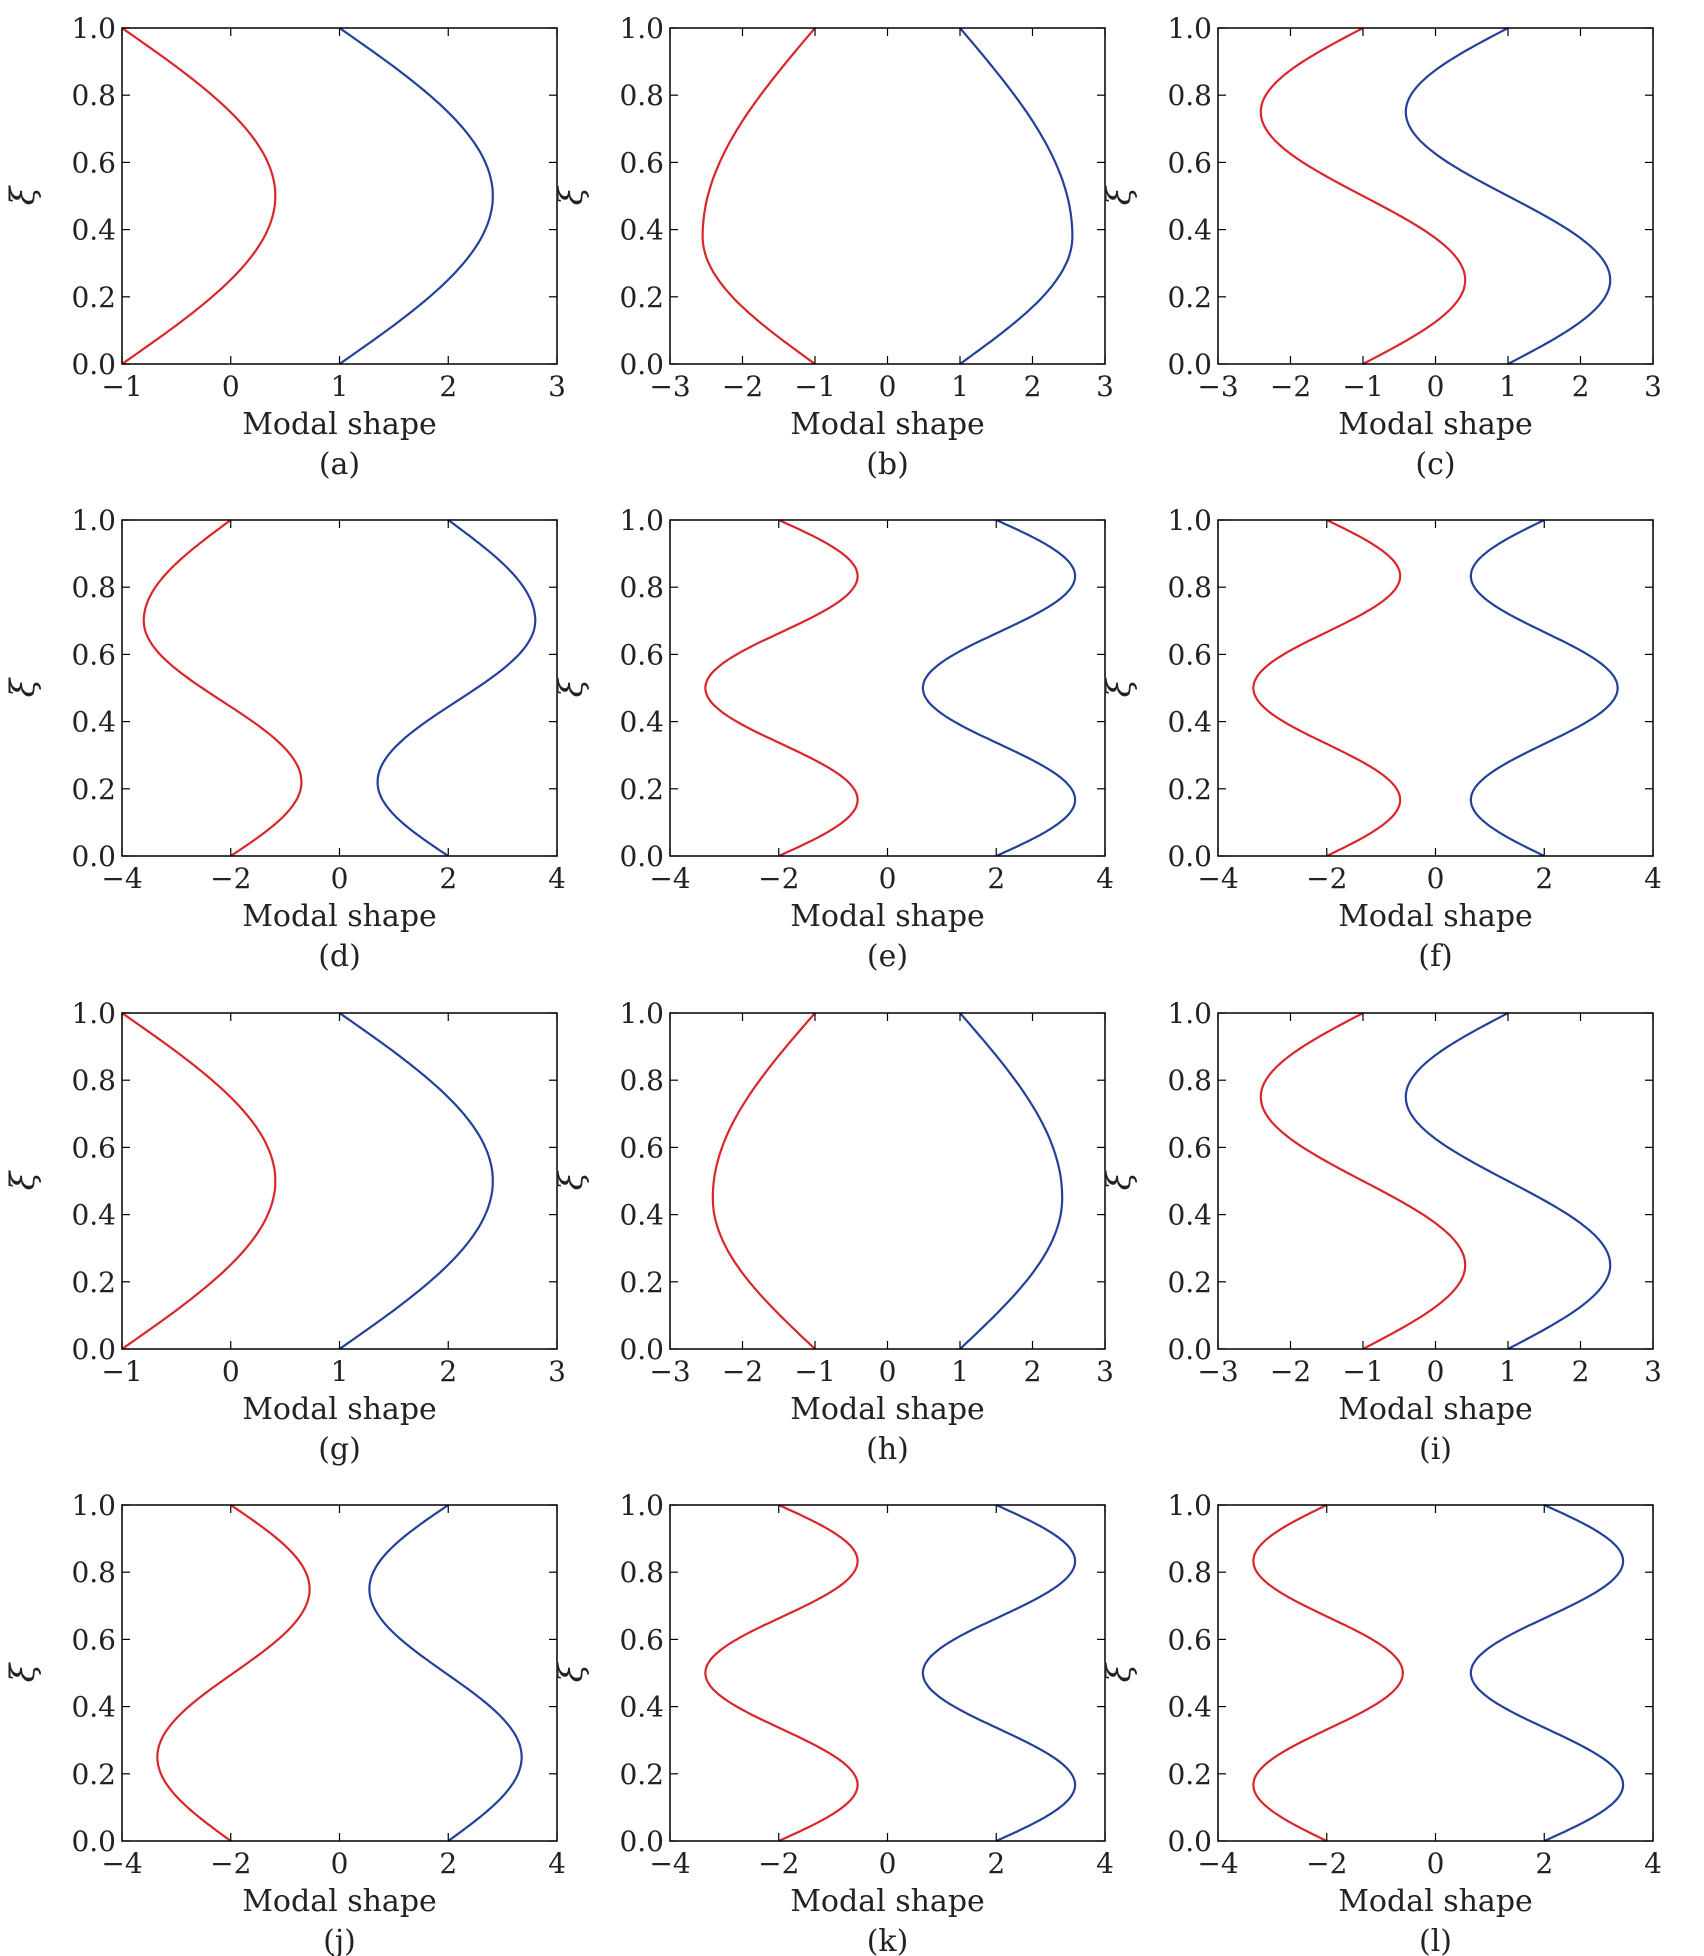 The width and height of the screenshot is (1704, 1956). Describe the element at coordinates (557, 1371) in the screenshot. I see `x-tick-label: 3` at that location.